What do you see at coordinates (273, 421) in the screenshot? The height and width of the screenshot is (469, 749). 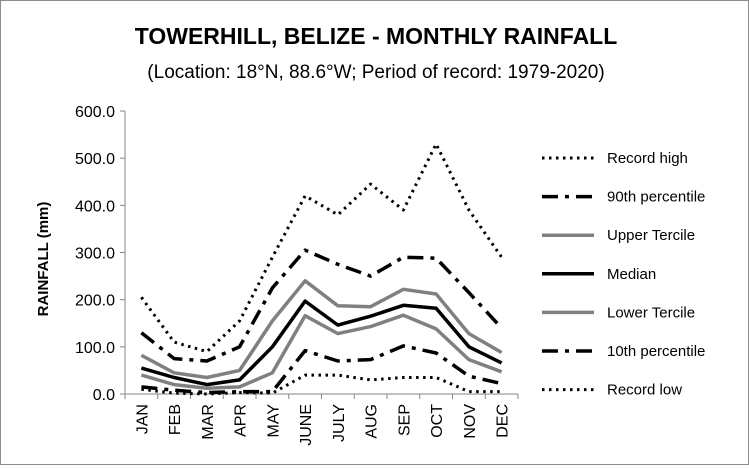 I see `x-tick-label: MAY` at bounding box center [273, 421].